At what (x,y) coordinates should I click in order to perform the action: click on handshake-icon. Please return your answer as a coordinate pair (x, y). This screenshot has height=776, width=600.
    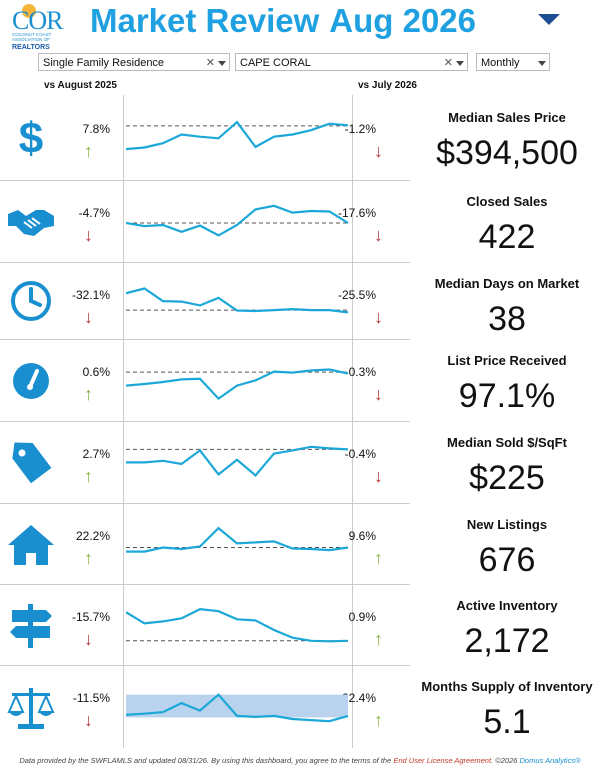
    Looking at the image, I should click on (31, 221).